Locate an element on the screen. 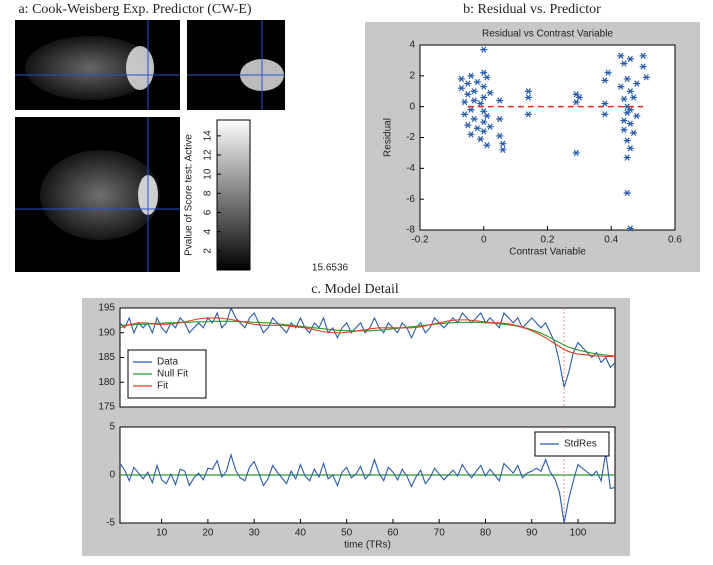 The image size is (713, 565). y-tick-label: 195 is located at coordinates (106, 308).